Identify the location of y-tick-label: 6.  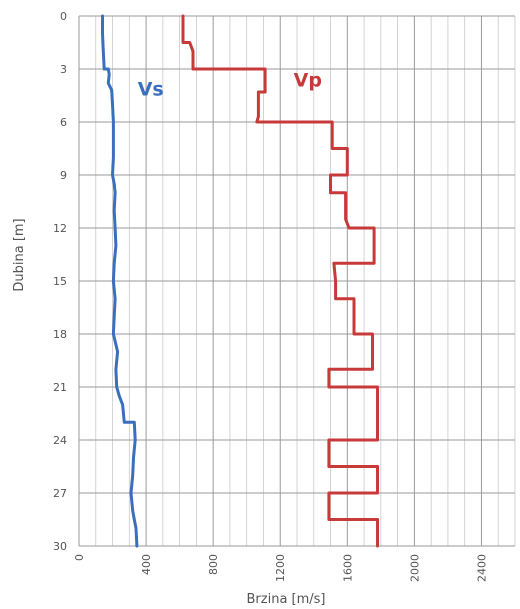
(63, 122).